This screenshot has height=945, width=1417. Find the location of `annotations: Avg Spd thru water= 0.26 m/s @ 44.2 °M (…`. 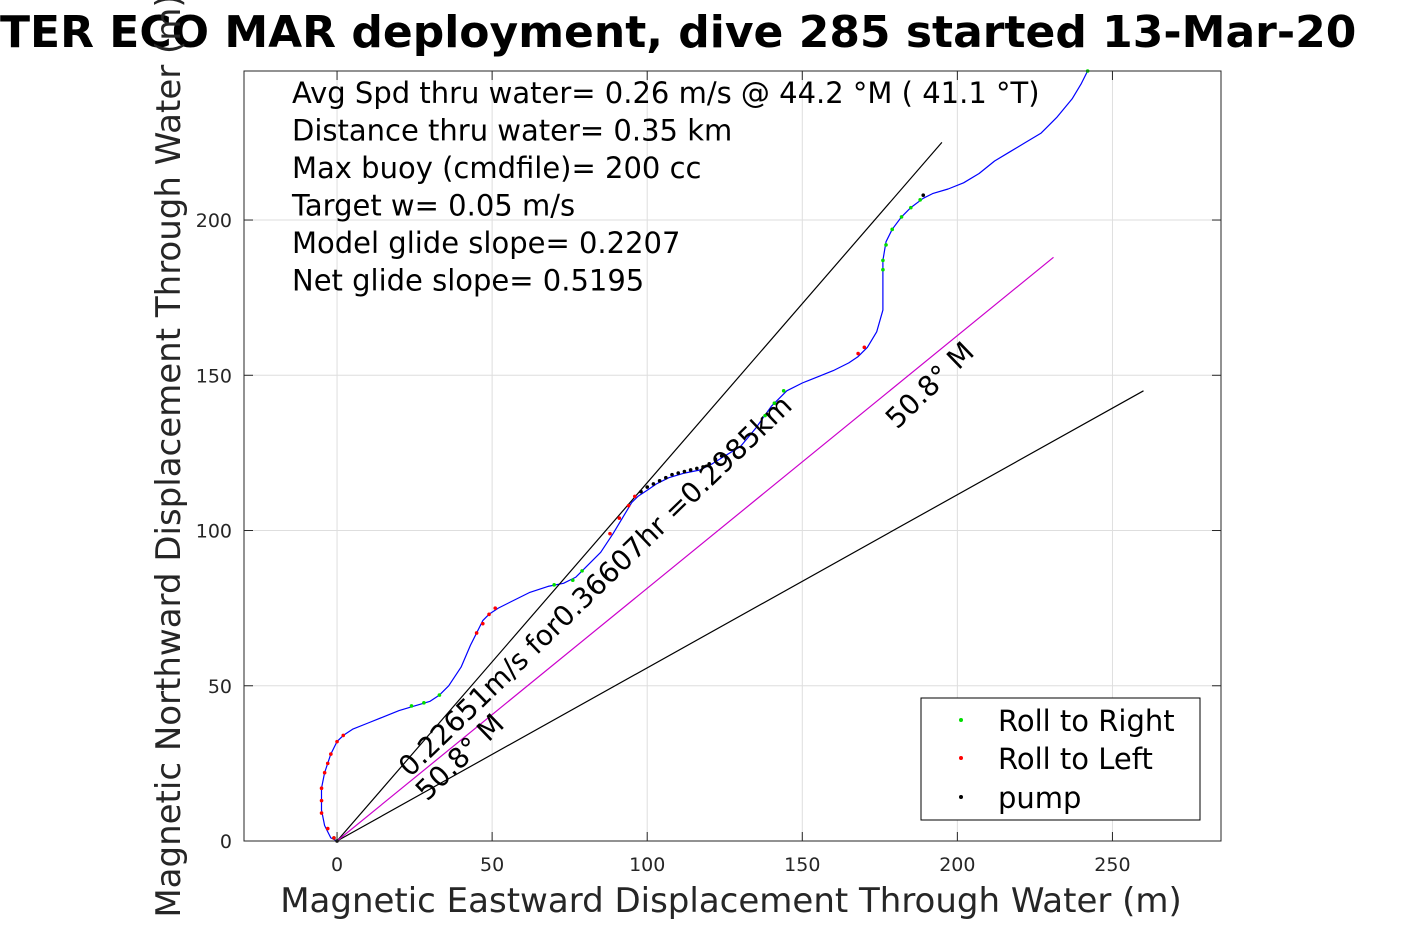

annotations: Avg Spd thru water= 0.26 m/s @ 44.2 °M (… is located at coordinates (665, 187).